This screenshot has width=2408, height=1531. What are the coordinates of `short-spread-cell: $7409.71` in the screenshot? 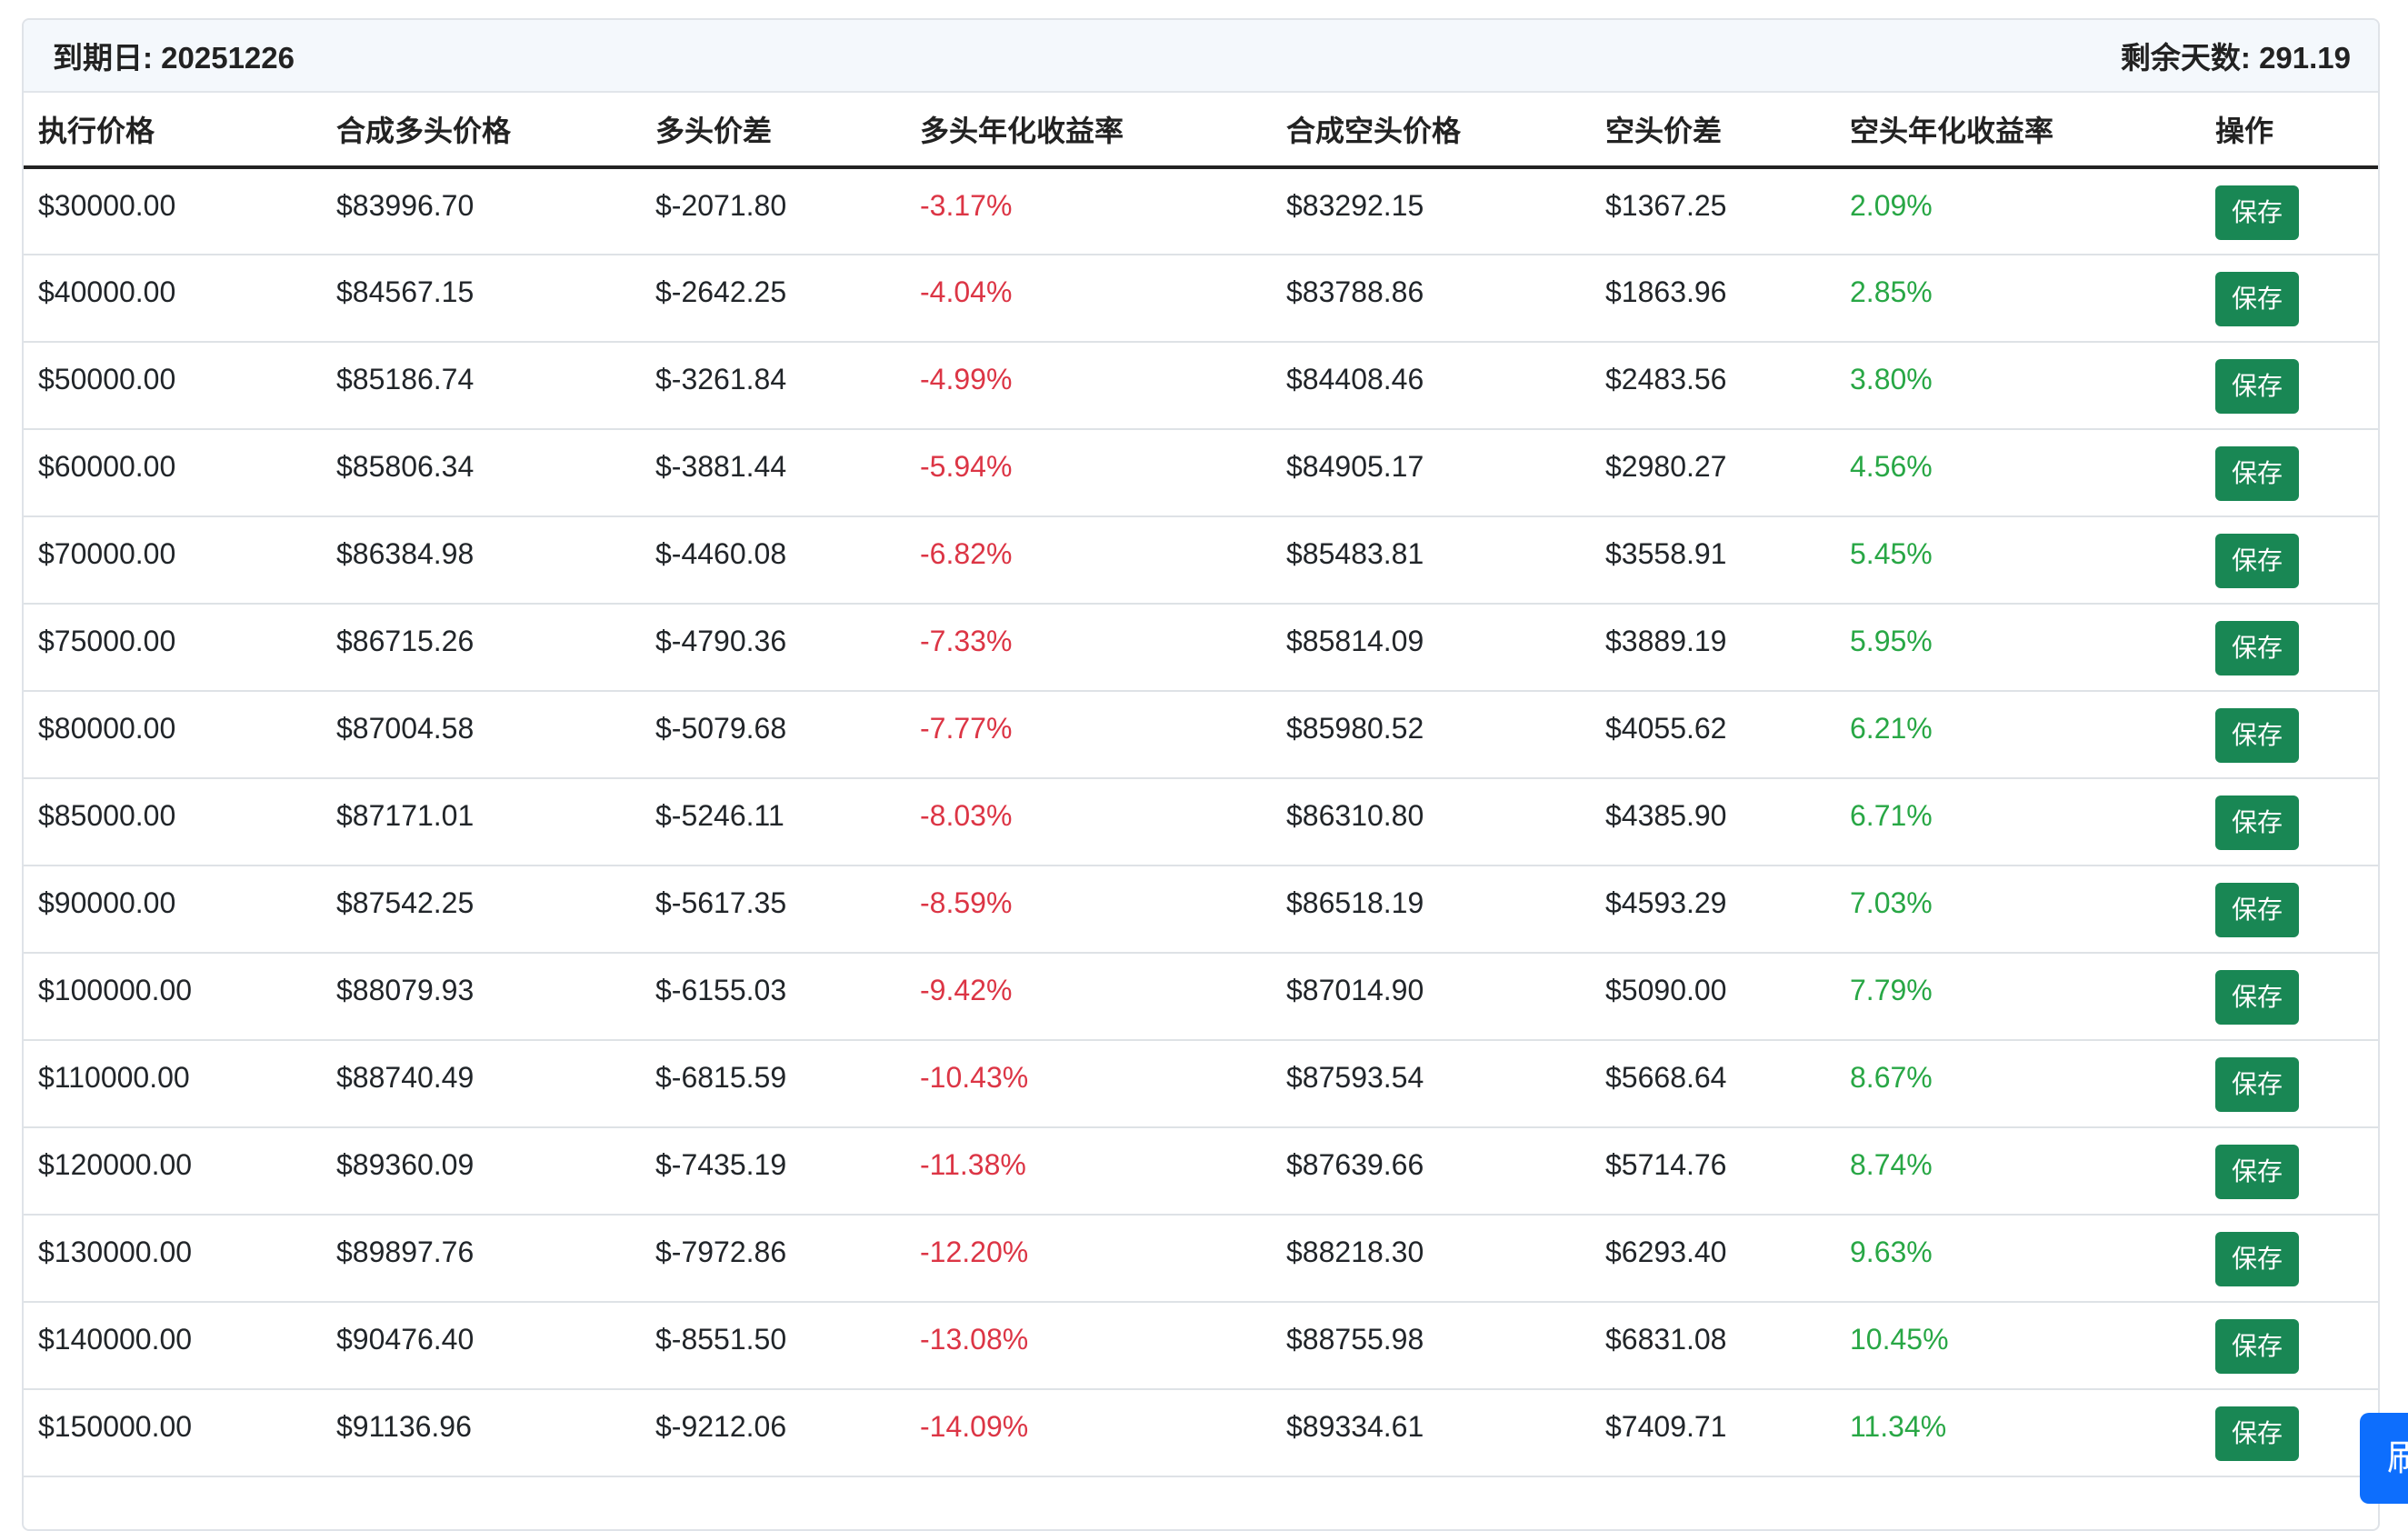 It's located at (1713, 1433).